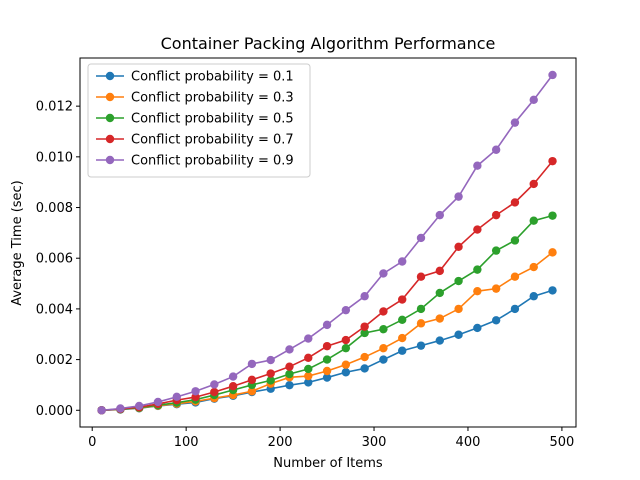  What do you see at coordinates (374, 442) in the screenshot?
I see `x-tick-label: 300` at bounding box center [374, 442].